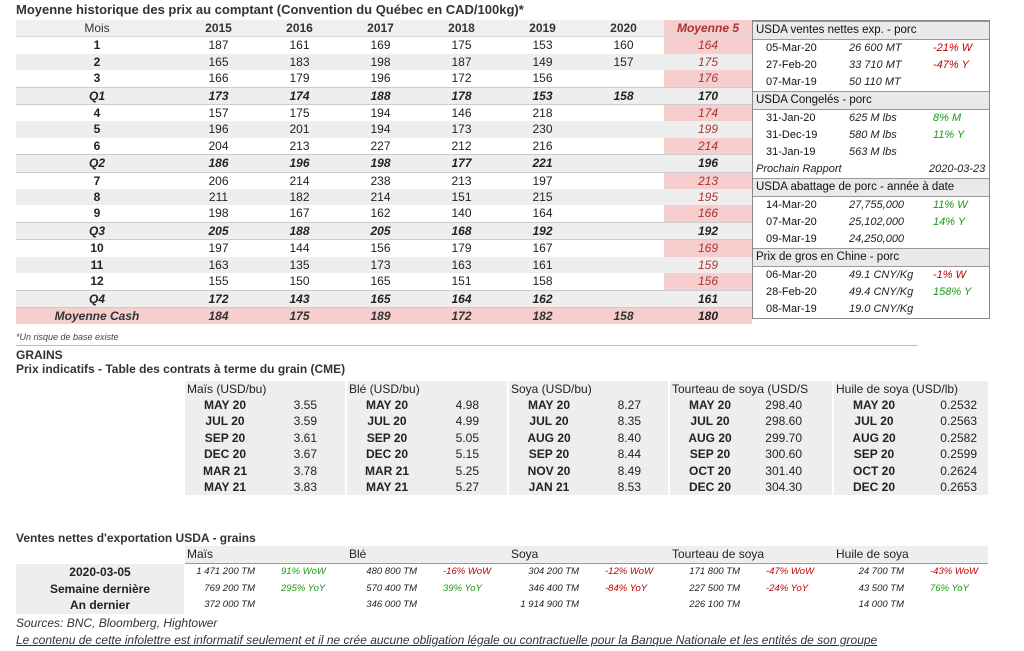 Image resolution: width=1024 pixels, height=651 pixels. What do you see at coordinates (97, 316) in the screenshot?
I see `table-cell: Moyenne Cash` at bounding box center [97, 316].